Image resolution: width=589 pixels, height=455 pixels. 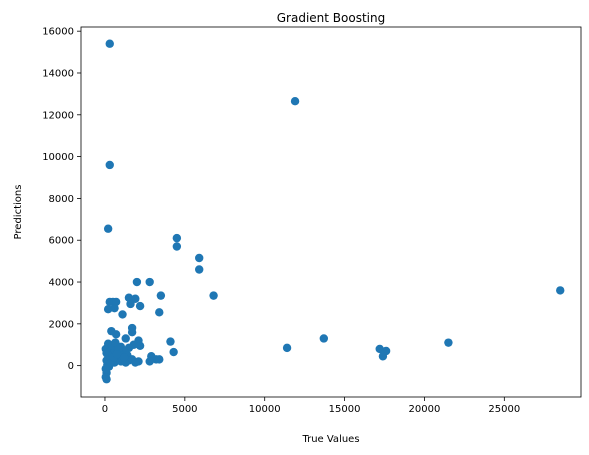 What do you see at coordinates (331, 18) in the screenshot?
I see `chart-title: Gradient Boosting` at bounding box center [331, 18].